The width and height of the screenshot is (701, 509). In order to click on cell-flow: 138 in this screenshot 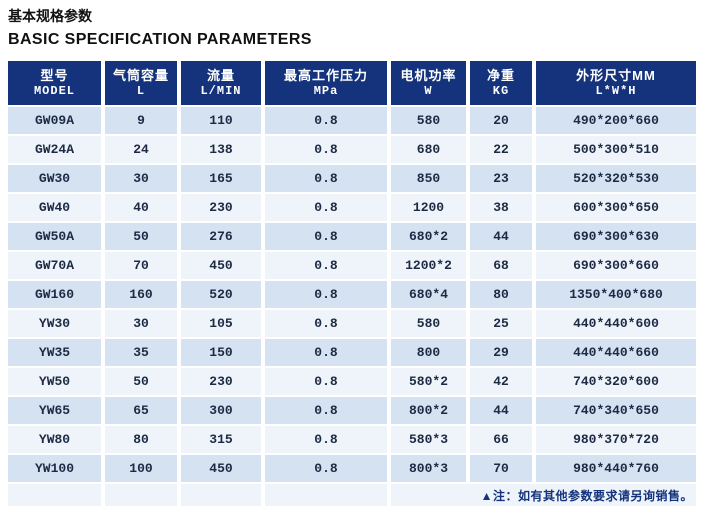, I will do `click(221, 149)`.